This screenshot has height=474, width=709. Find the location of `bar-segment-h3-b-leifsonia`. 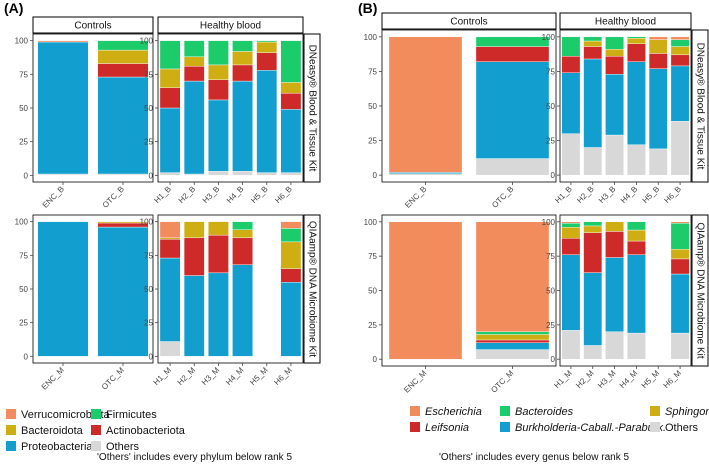

bar-segment-h3-b-leifsonia is located at coordinates (614, 65).